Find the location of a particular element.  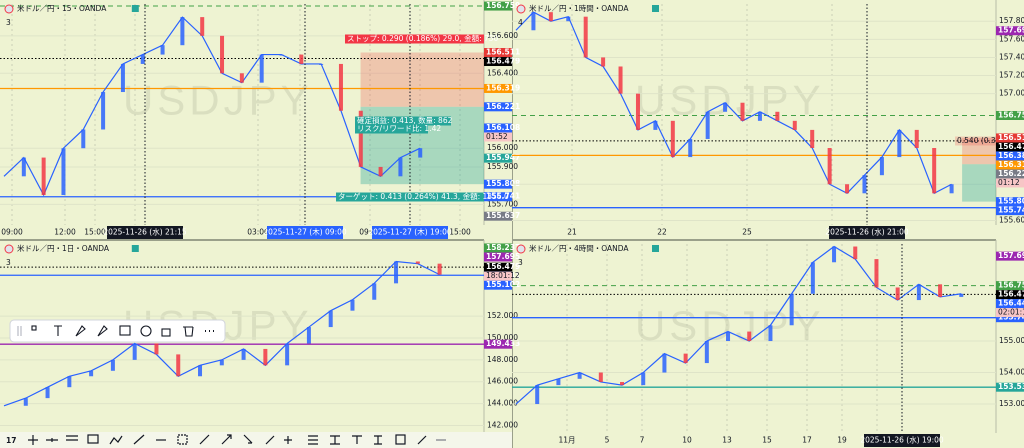

status-dot is located at coordinates (655, 8).